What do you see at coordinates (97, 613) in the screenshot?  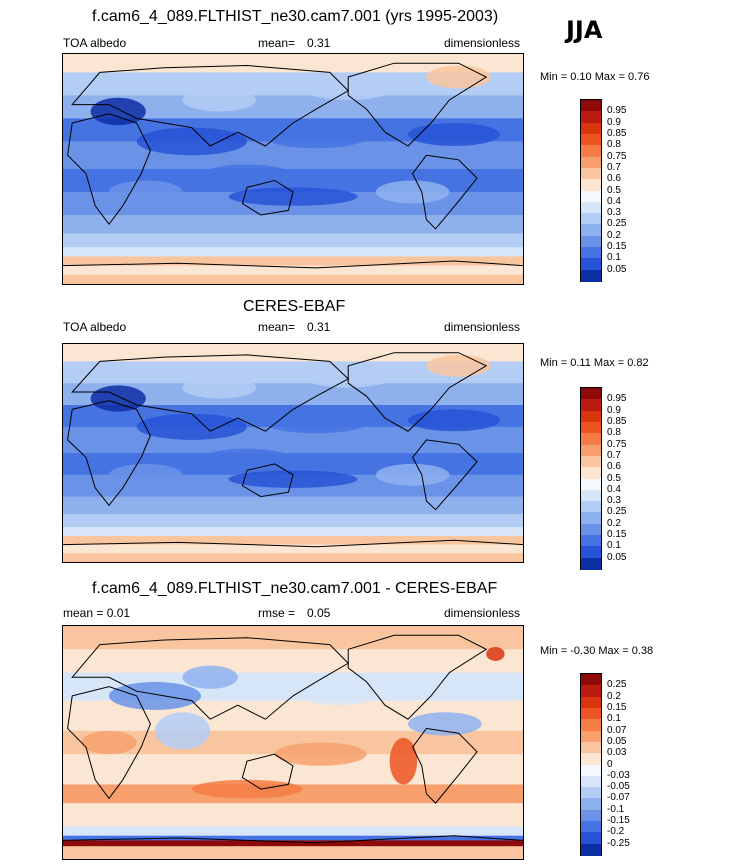 I see `panel-3-mean: mean = 0.01` at bounding box center [97, 613].